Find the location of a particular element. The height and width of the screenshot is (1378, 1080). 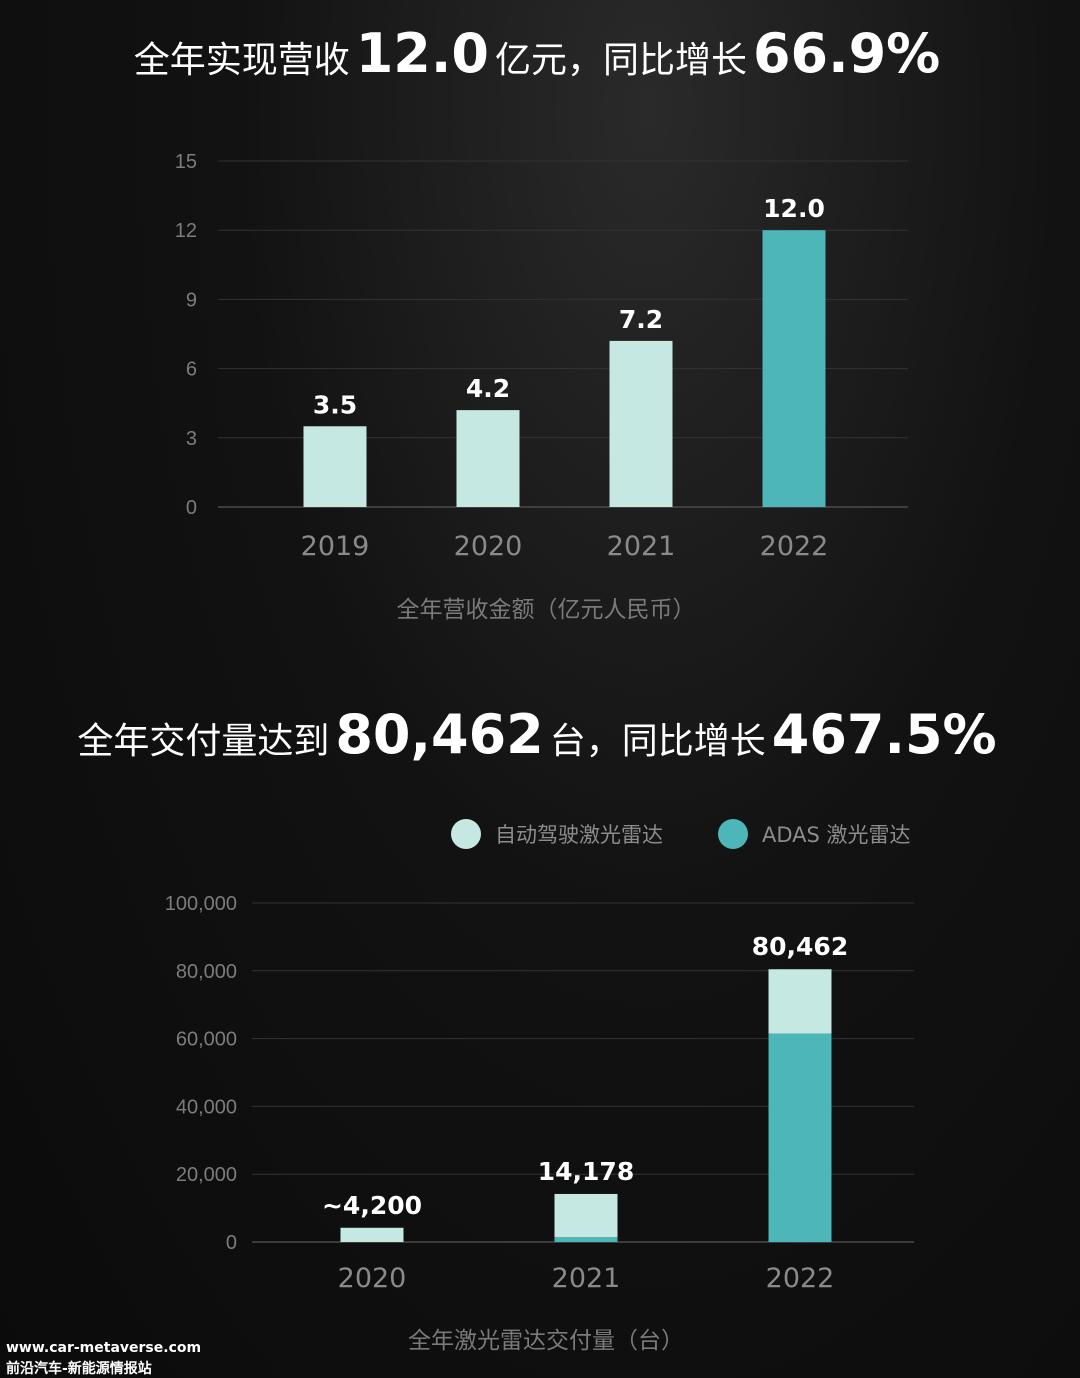

revenue-y-tick-label: 3 is located at coordinates (191, 439).